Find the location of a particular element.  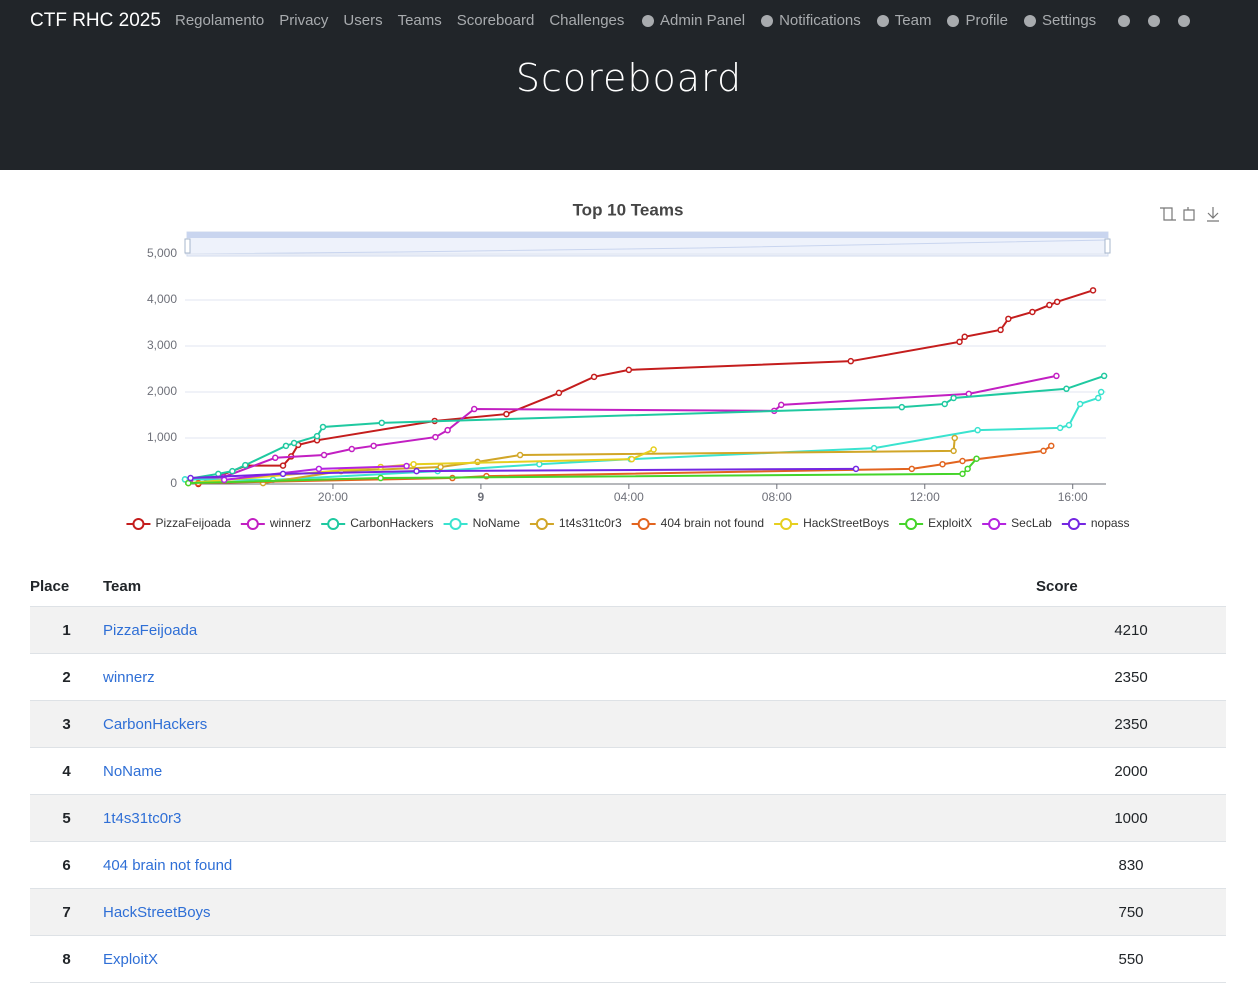

series-line is located at coordinates (643, 436).